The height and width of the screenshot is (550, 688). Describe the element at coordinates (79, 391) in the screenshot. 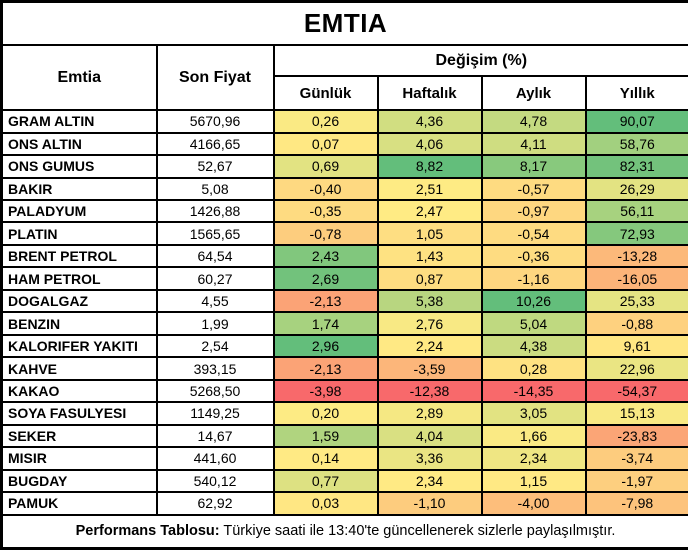

I see `commodity-name: KAKAO` at that location.